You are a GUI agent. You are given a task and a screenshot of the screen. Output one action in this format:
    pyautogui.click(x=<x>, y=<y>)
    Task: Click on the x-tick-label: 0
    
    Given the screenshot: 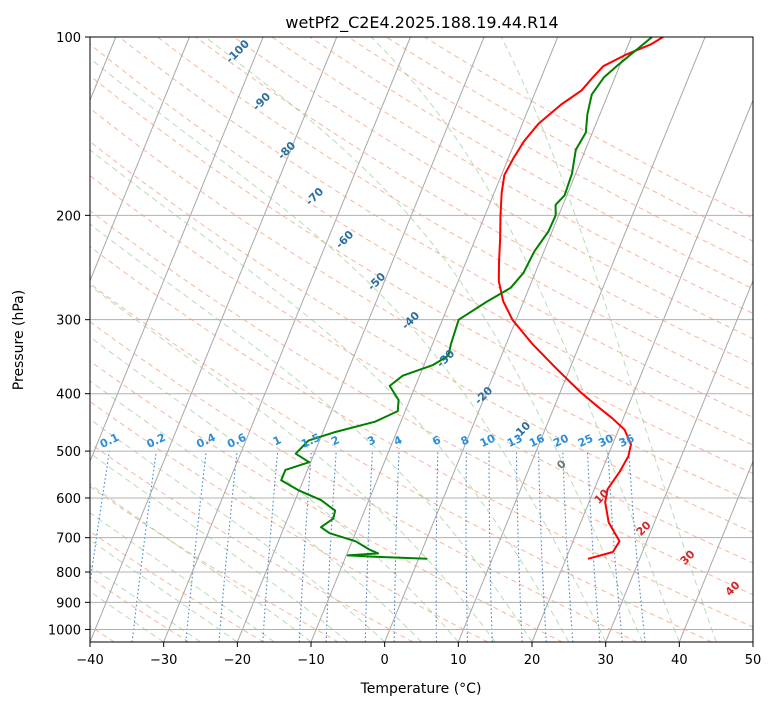 What is the action you would take?
    pyautogui.click(x=385, y=660)
    